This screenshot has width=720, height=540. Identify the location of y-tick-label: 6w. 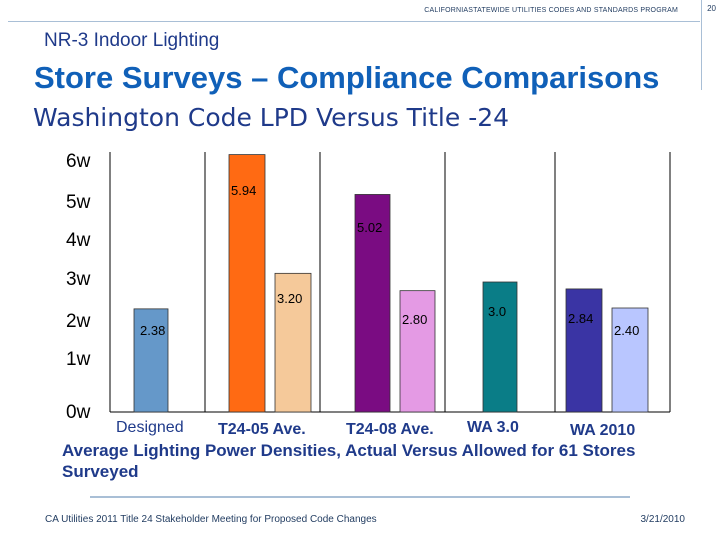
(78, 161).